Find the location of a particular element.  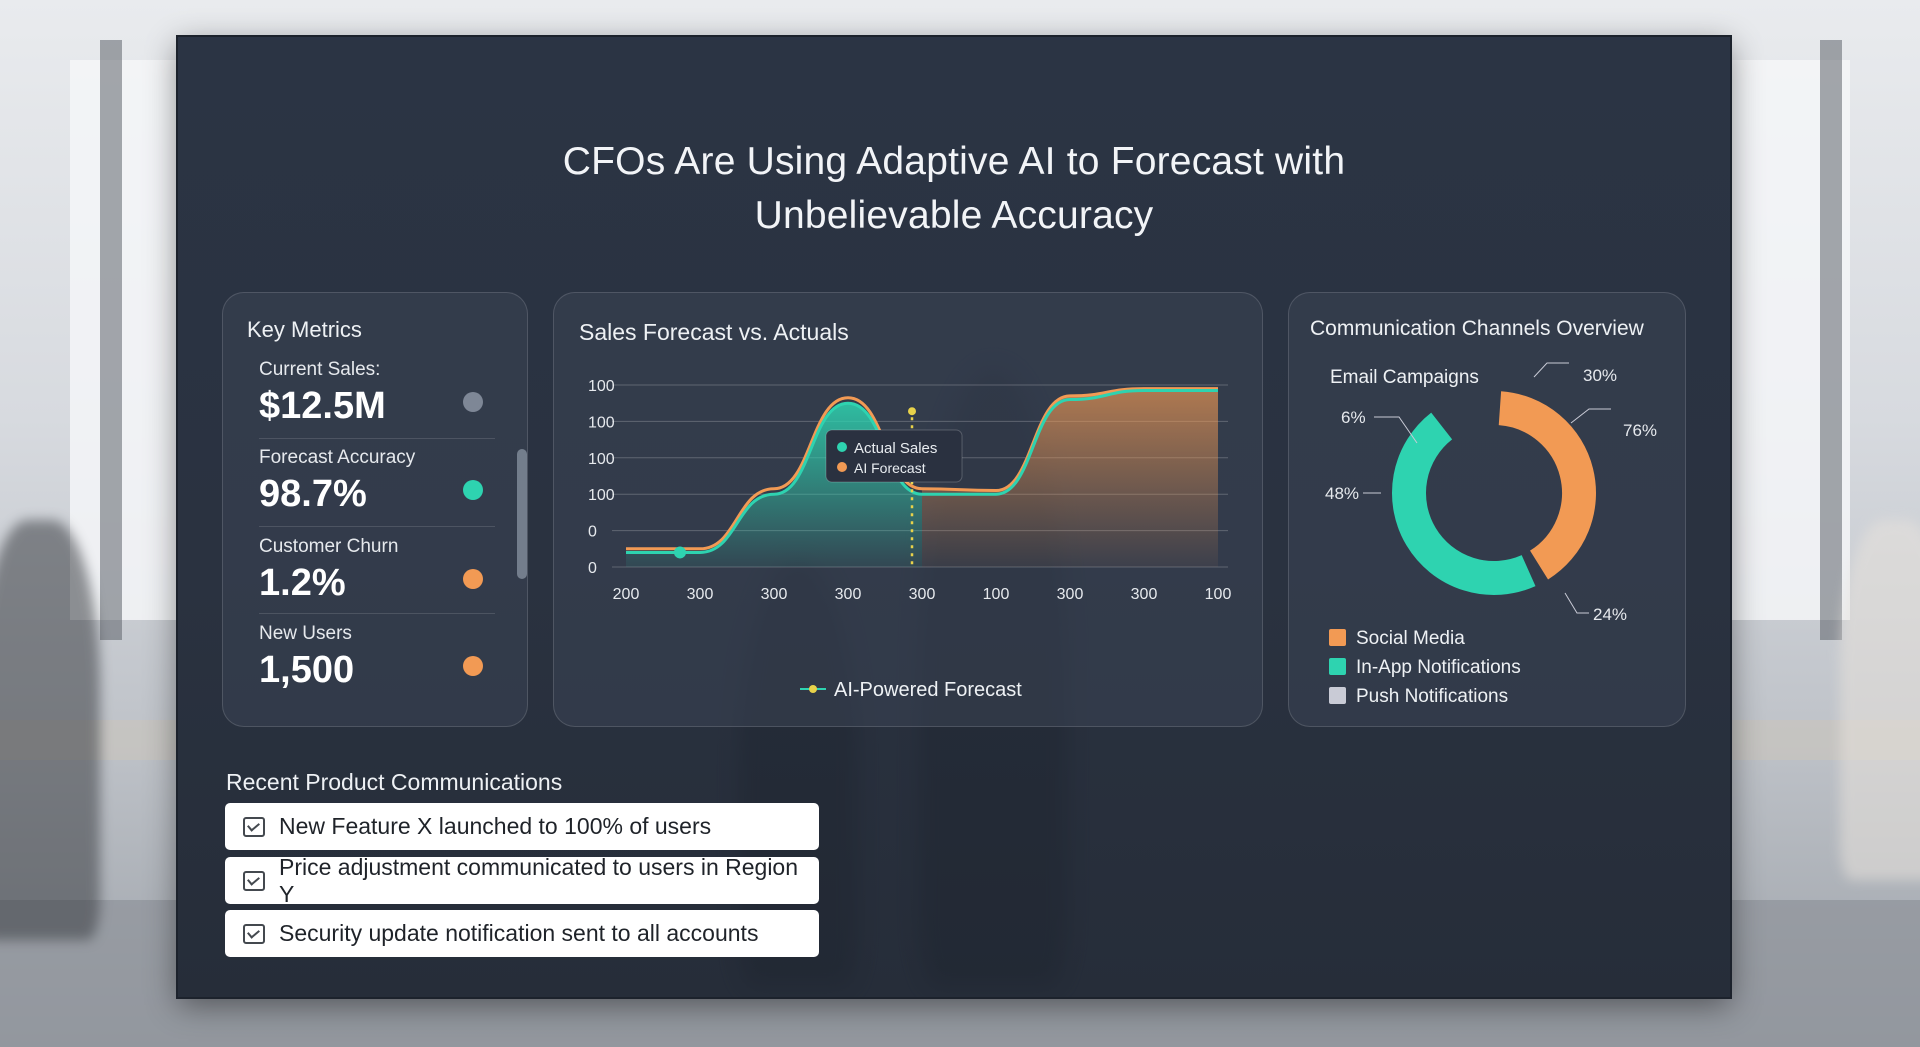

legend-label-inapp: In-App Notifications is located at coordinates (1438, 667).